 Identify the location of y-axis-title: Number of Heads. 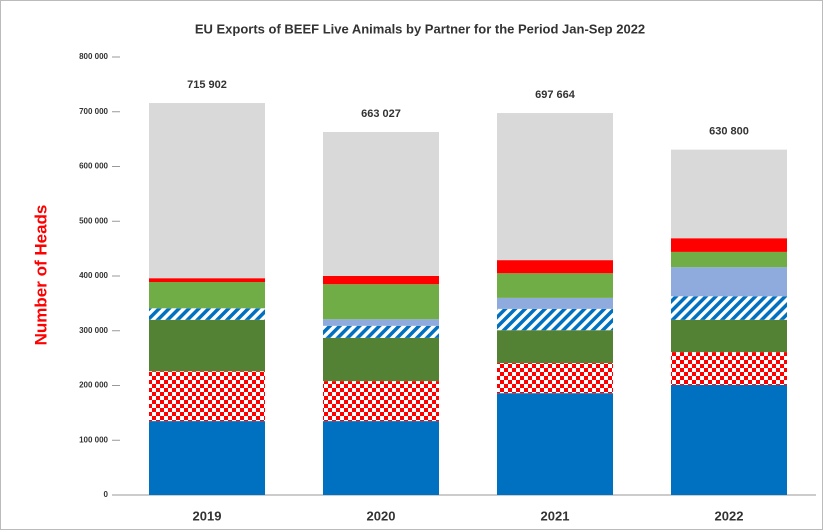
(40, 275).